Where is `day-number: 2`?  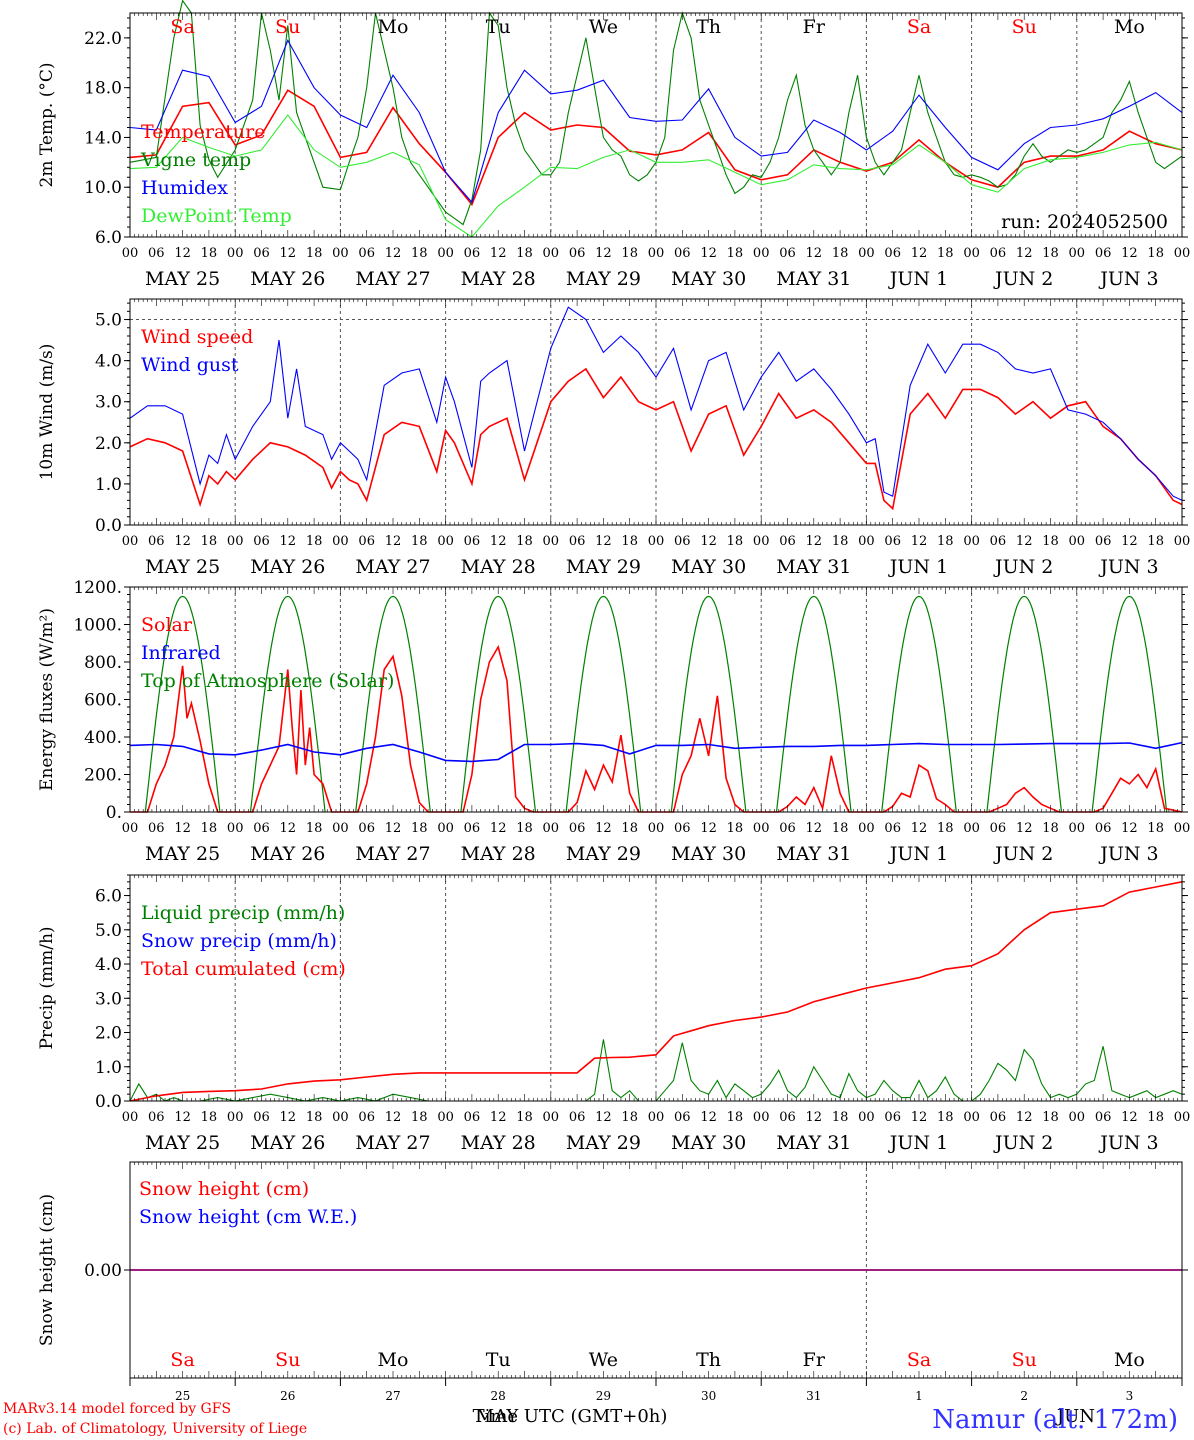
day-number: 2 is located at coordinates (1024, 1396).